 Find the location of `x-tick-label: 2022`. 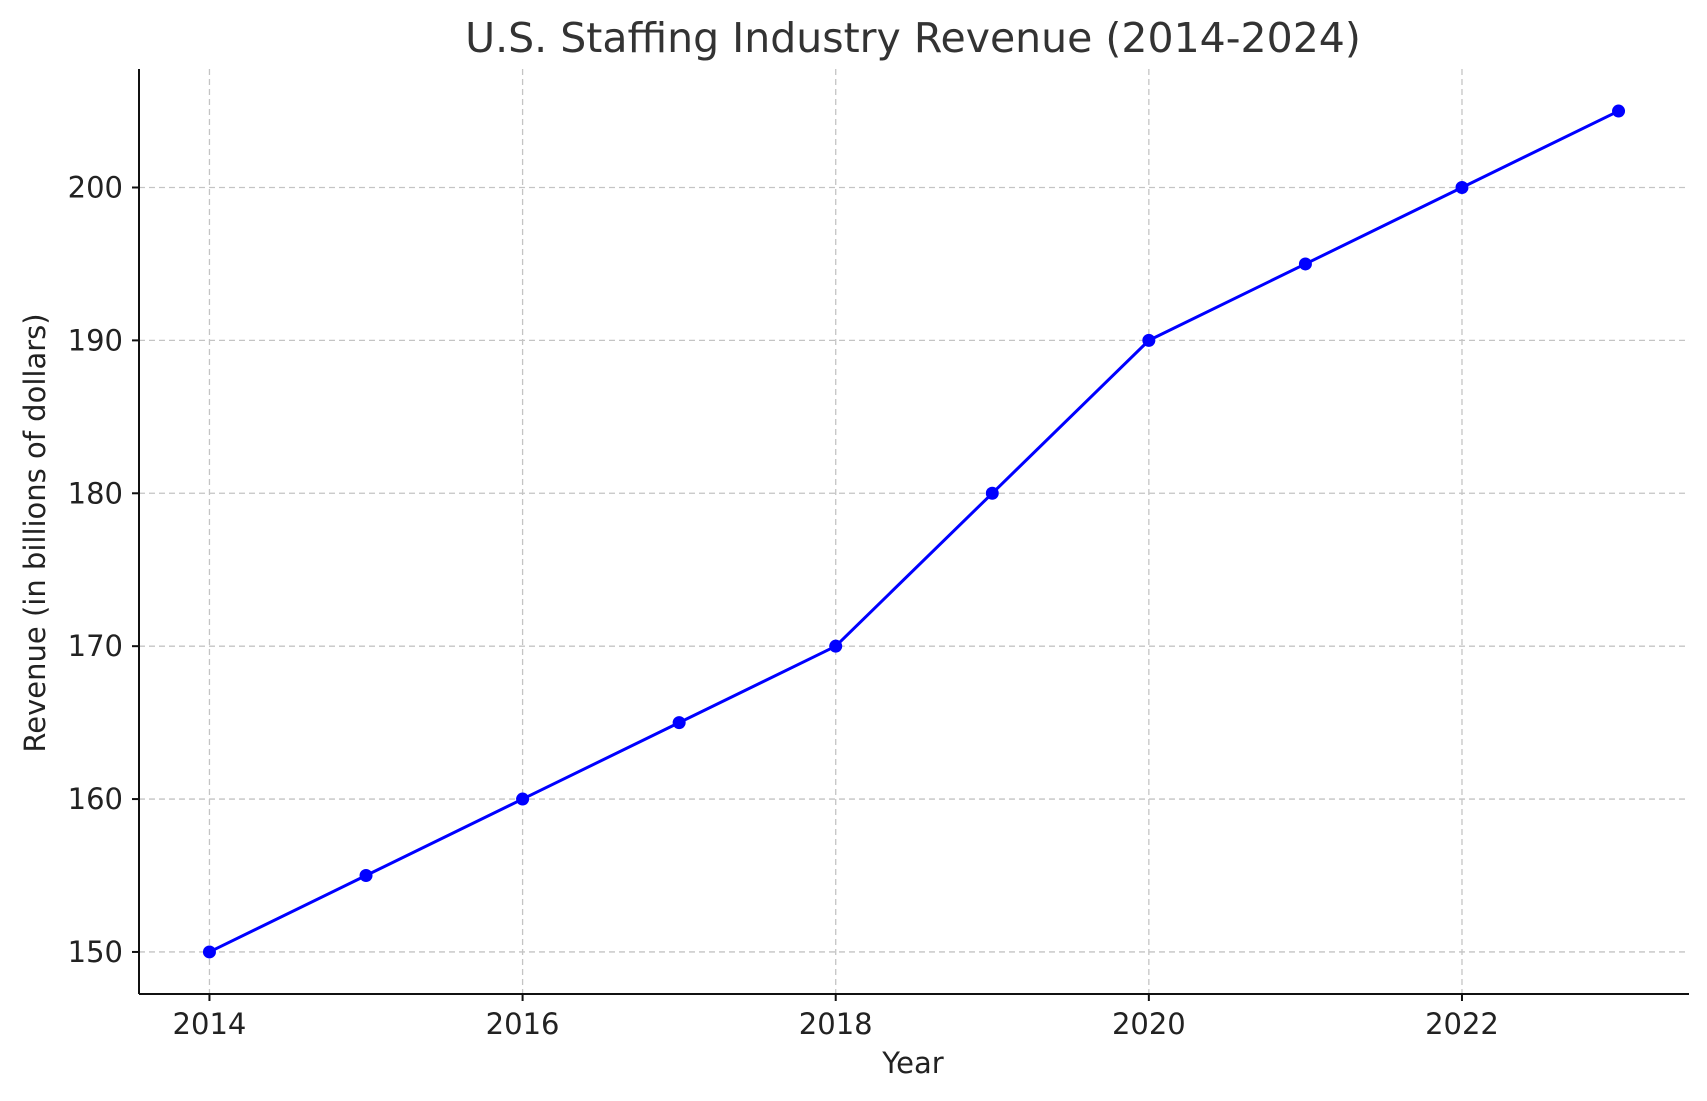

x-tick-label: 2022 is located at coordinates (1462, 1024).